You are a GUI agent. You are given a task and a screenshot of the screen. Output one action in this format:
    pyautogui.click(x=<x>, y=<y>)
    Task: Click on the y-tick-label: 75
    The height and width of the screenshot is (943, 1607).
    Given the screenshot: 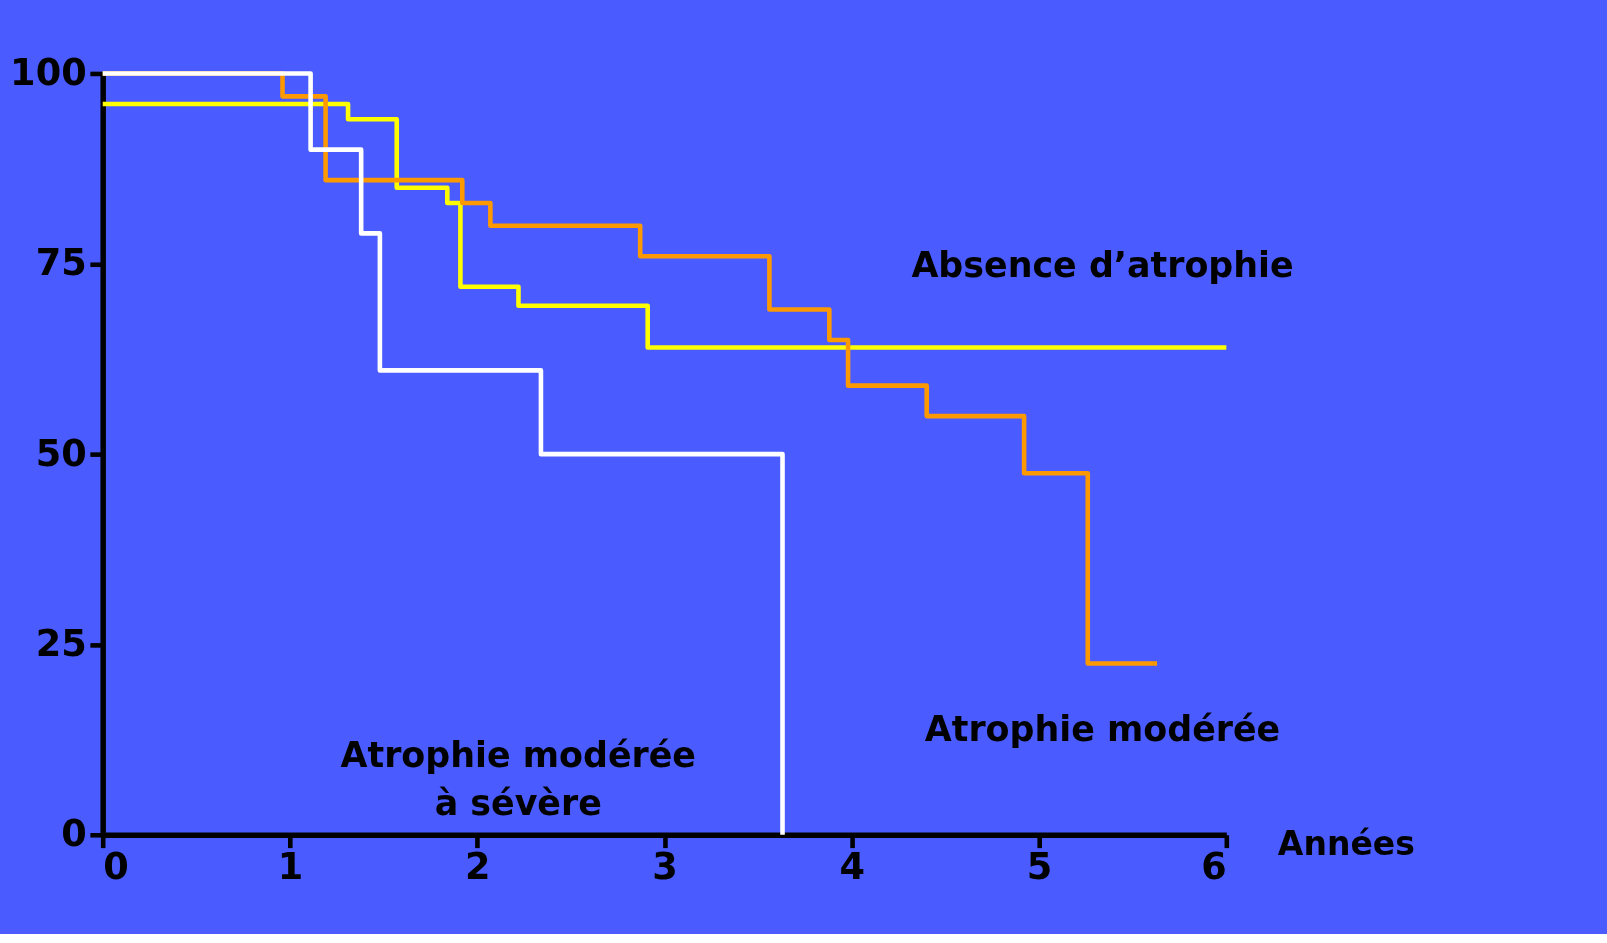 What is the action you would take?
    pyautogui.click(x=61, y=263)
    